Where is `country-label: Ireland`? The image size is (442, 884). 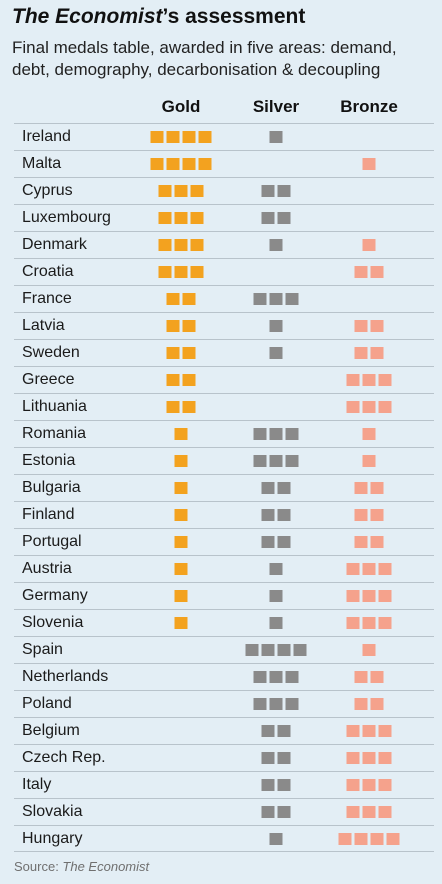
country-label: Ireland is located at coordinates (46, 136).